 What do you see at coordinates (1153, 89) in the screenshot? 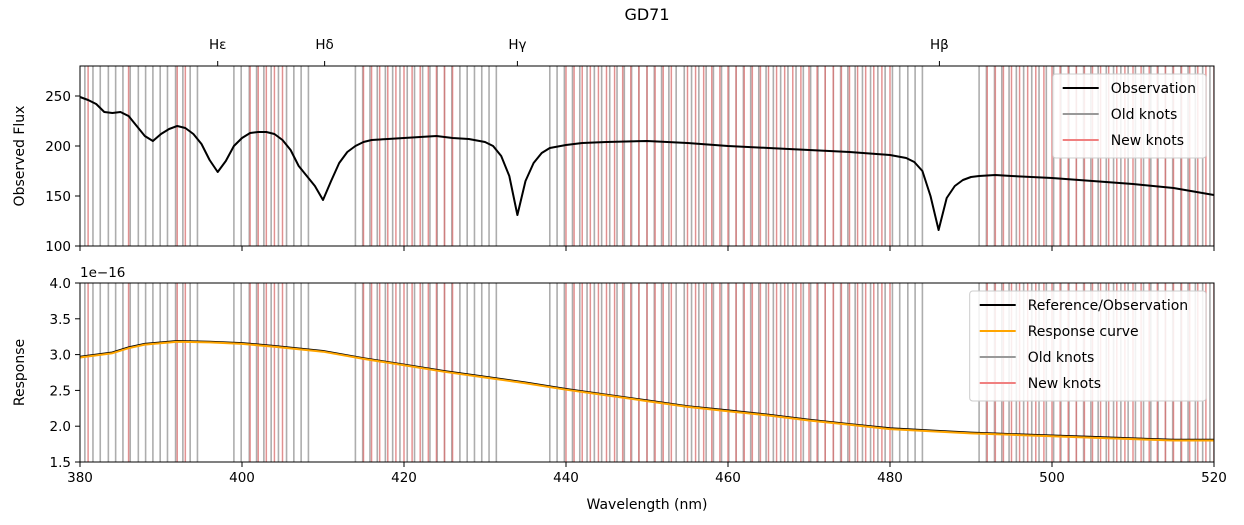
I see `legend-label: Observation` at bounding box center [1153, 89].